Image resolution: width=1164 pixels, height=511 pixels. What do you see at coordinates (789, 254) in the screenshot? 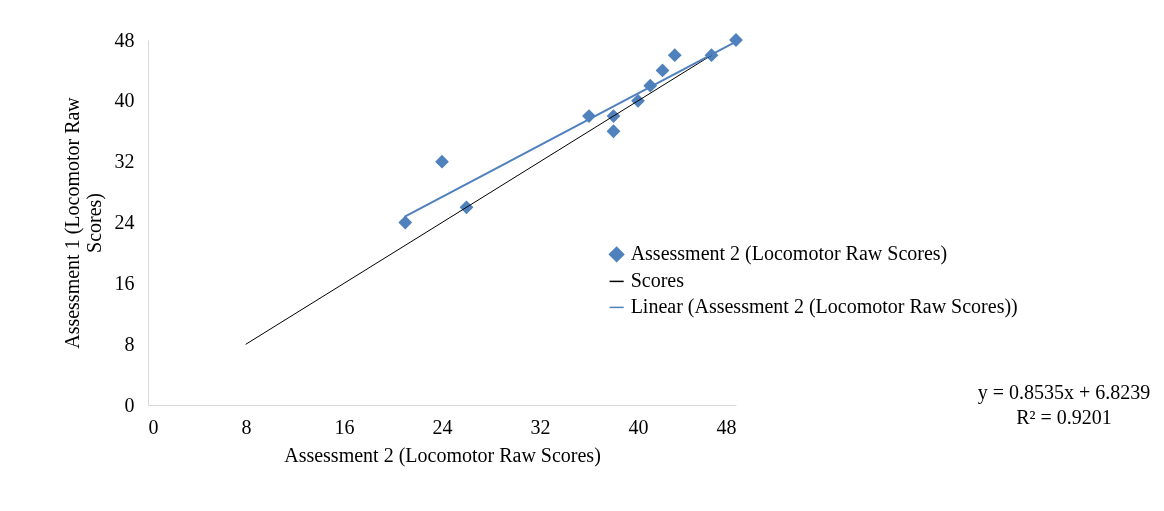
I see `legend-label: Assessment 2 (Locomotor Raw Scores)` at bounding box center [789, 254].